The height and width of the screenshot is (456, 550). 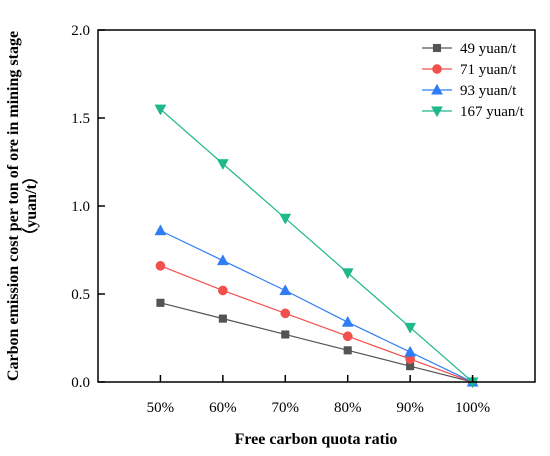 I want to click on x-axis-title: Free carbon quota ratio, so click(x=316, y=439).